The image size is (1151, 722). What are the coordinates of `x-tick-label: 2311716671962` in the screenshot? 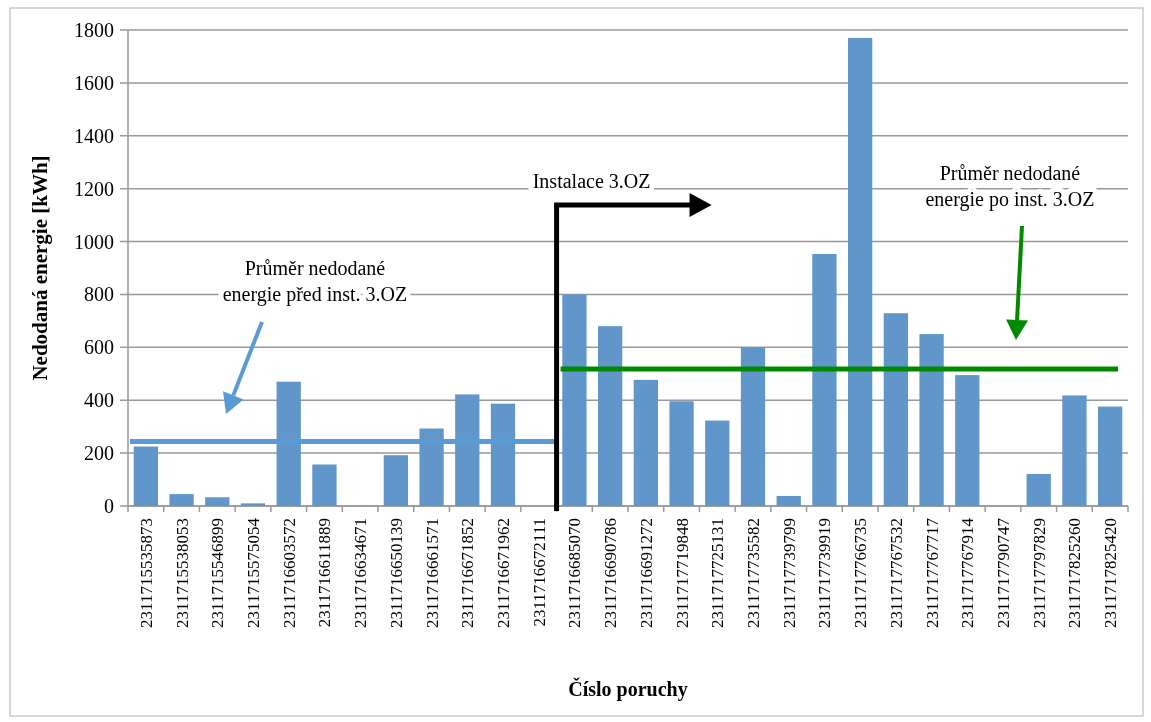 It's located at (503, 573).